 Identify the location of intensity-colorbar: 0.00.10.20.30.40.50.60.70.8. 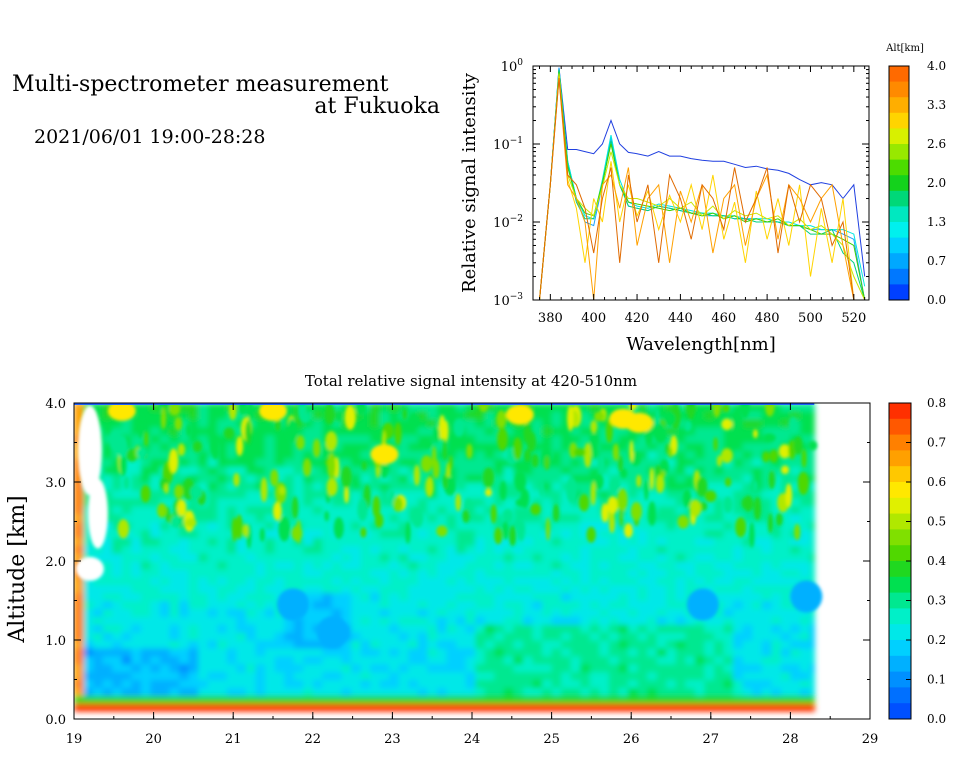
(917, 561).